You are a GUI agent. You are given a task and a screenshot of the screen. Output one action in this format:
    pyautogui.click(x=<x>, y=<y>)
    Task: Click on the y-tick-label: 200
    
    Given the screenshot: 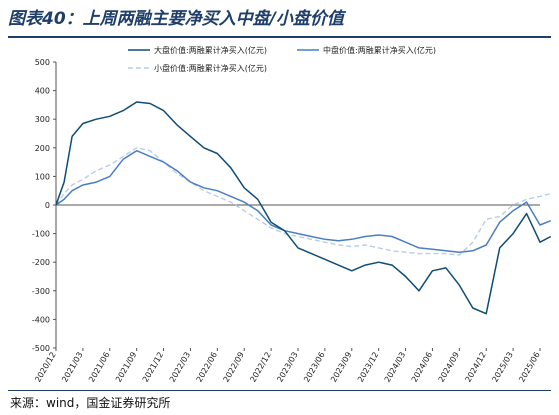 What is the action you would take?
    pyautogui.click(x=42, y=148)
    